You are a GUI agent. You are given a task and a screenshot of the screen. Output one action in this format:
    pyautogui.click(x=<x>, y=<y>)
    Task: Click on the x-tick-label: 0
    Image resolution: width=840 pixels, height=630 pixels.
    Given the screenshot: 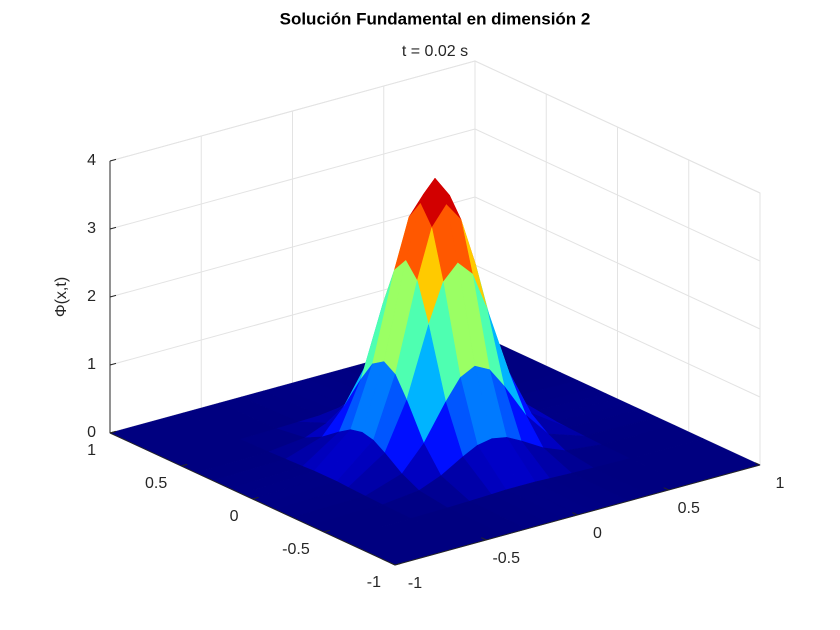 What is the action you would take?
    pyautogui.click(x=597, y=533)
    